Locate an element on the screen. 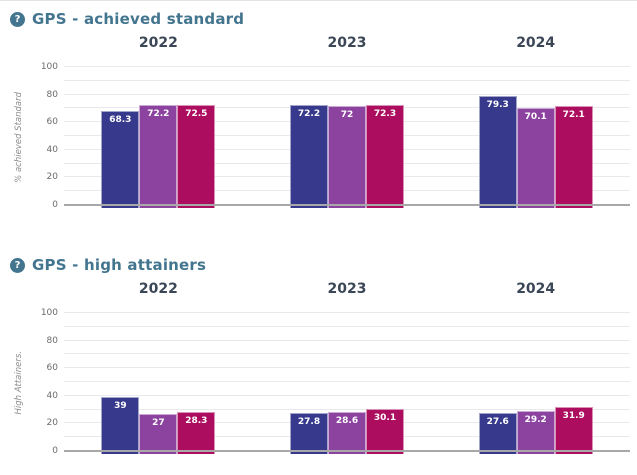 The width and height of the screenshot is (637, 475). y-axis-title: % achieved Standard is located at coordinates (19, 137).